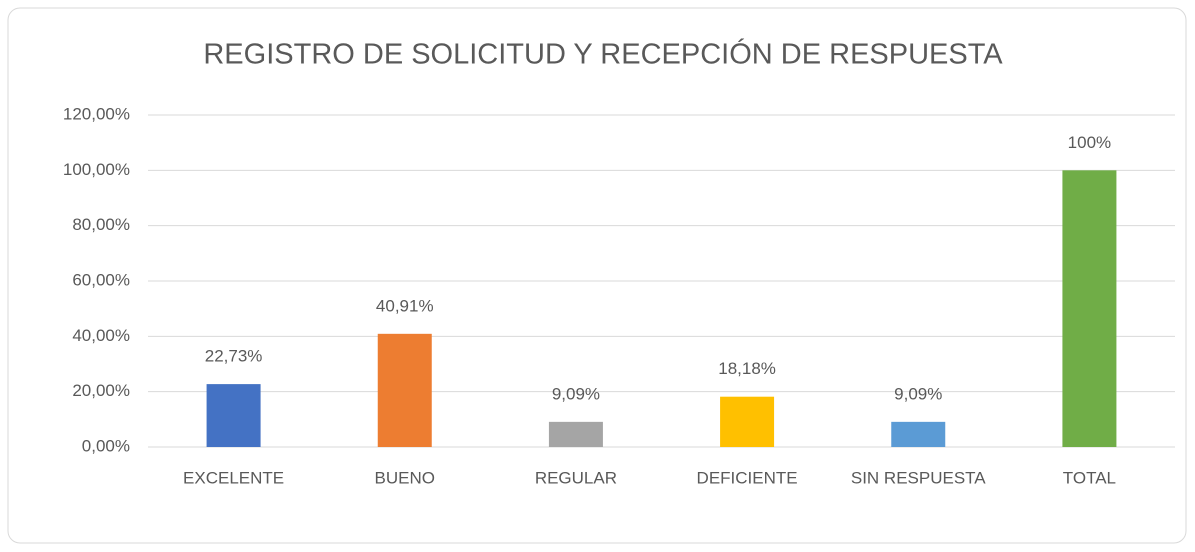 This screenshot has height=552, width=1195. Describe the element at coordinates (106, 445) in the screenshot. I see `y-tick-label: 0,00%` at that location.